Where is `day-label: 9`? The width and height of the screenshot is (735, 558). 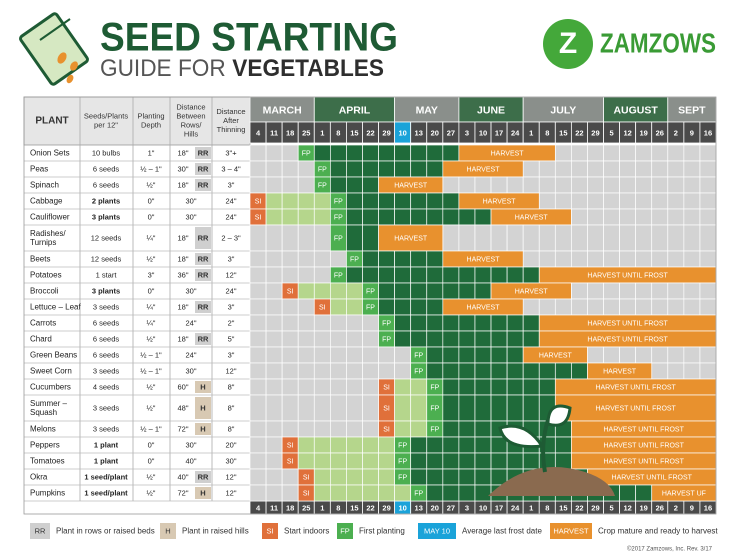 day-label: 9 is located at coordinates (692, 132).